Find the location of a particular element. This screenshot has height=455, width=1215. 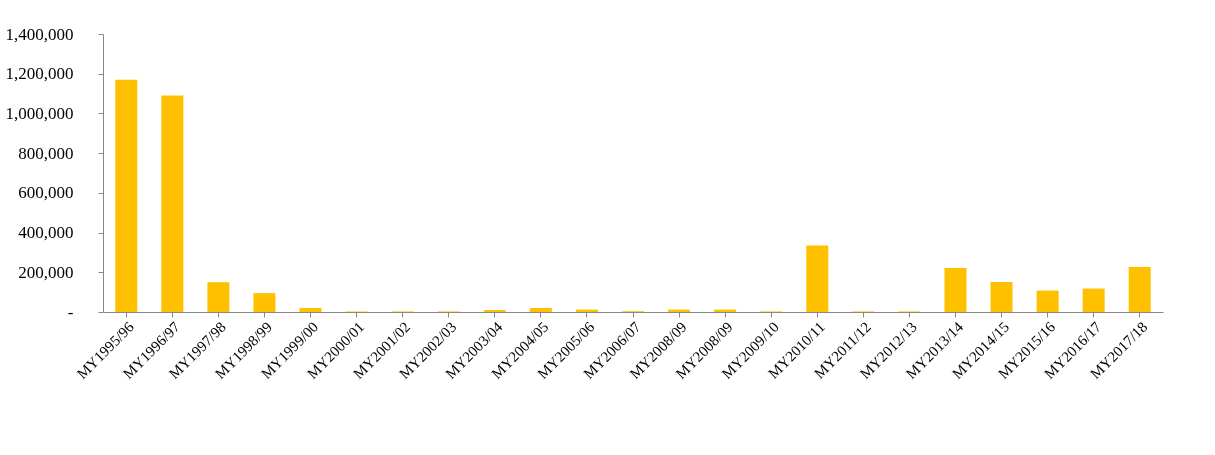

y-tick-label: 400,000 is located at coordinates (46, 233).